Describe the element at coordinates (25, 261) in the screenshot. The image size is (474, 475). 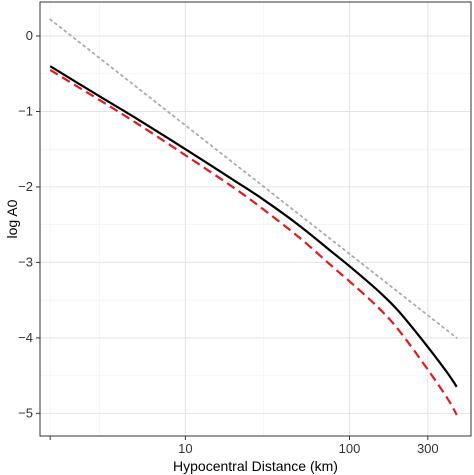
I see `y-tick-label: −3` at that location.